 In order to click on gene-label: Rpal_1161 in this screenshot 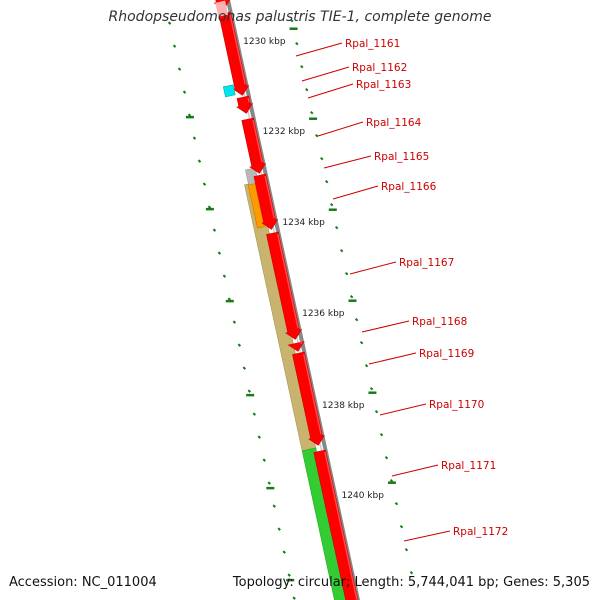, I will do `click(372, 44)`.